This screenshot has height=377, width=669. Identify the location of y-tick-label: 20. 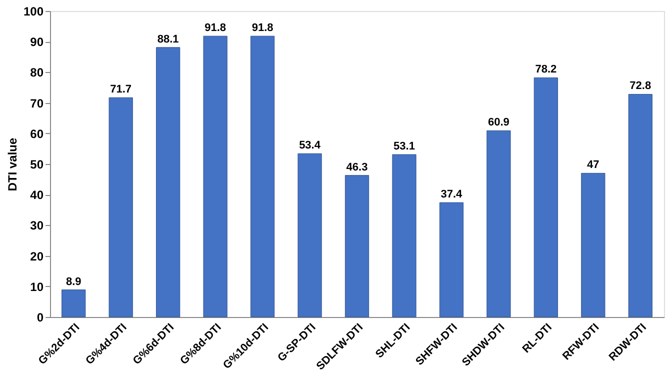
(37, 256).